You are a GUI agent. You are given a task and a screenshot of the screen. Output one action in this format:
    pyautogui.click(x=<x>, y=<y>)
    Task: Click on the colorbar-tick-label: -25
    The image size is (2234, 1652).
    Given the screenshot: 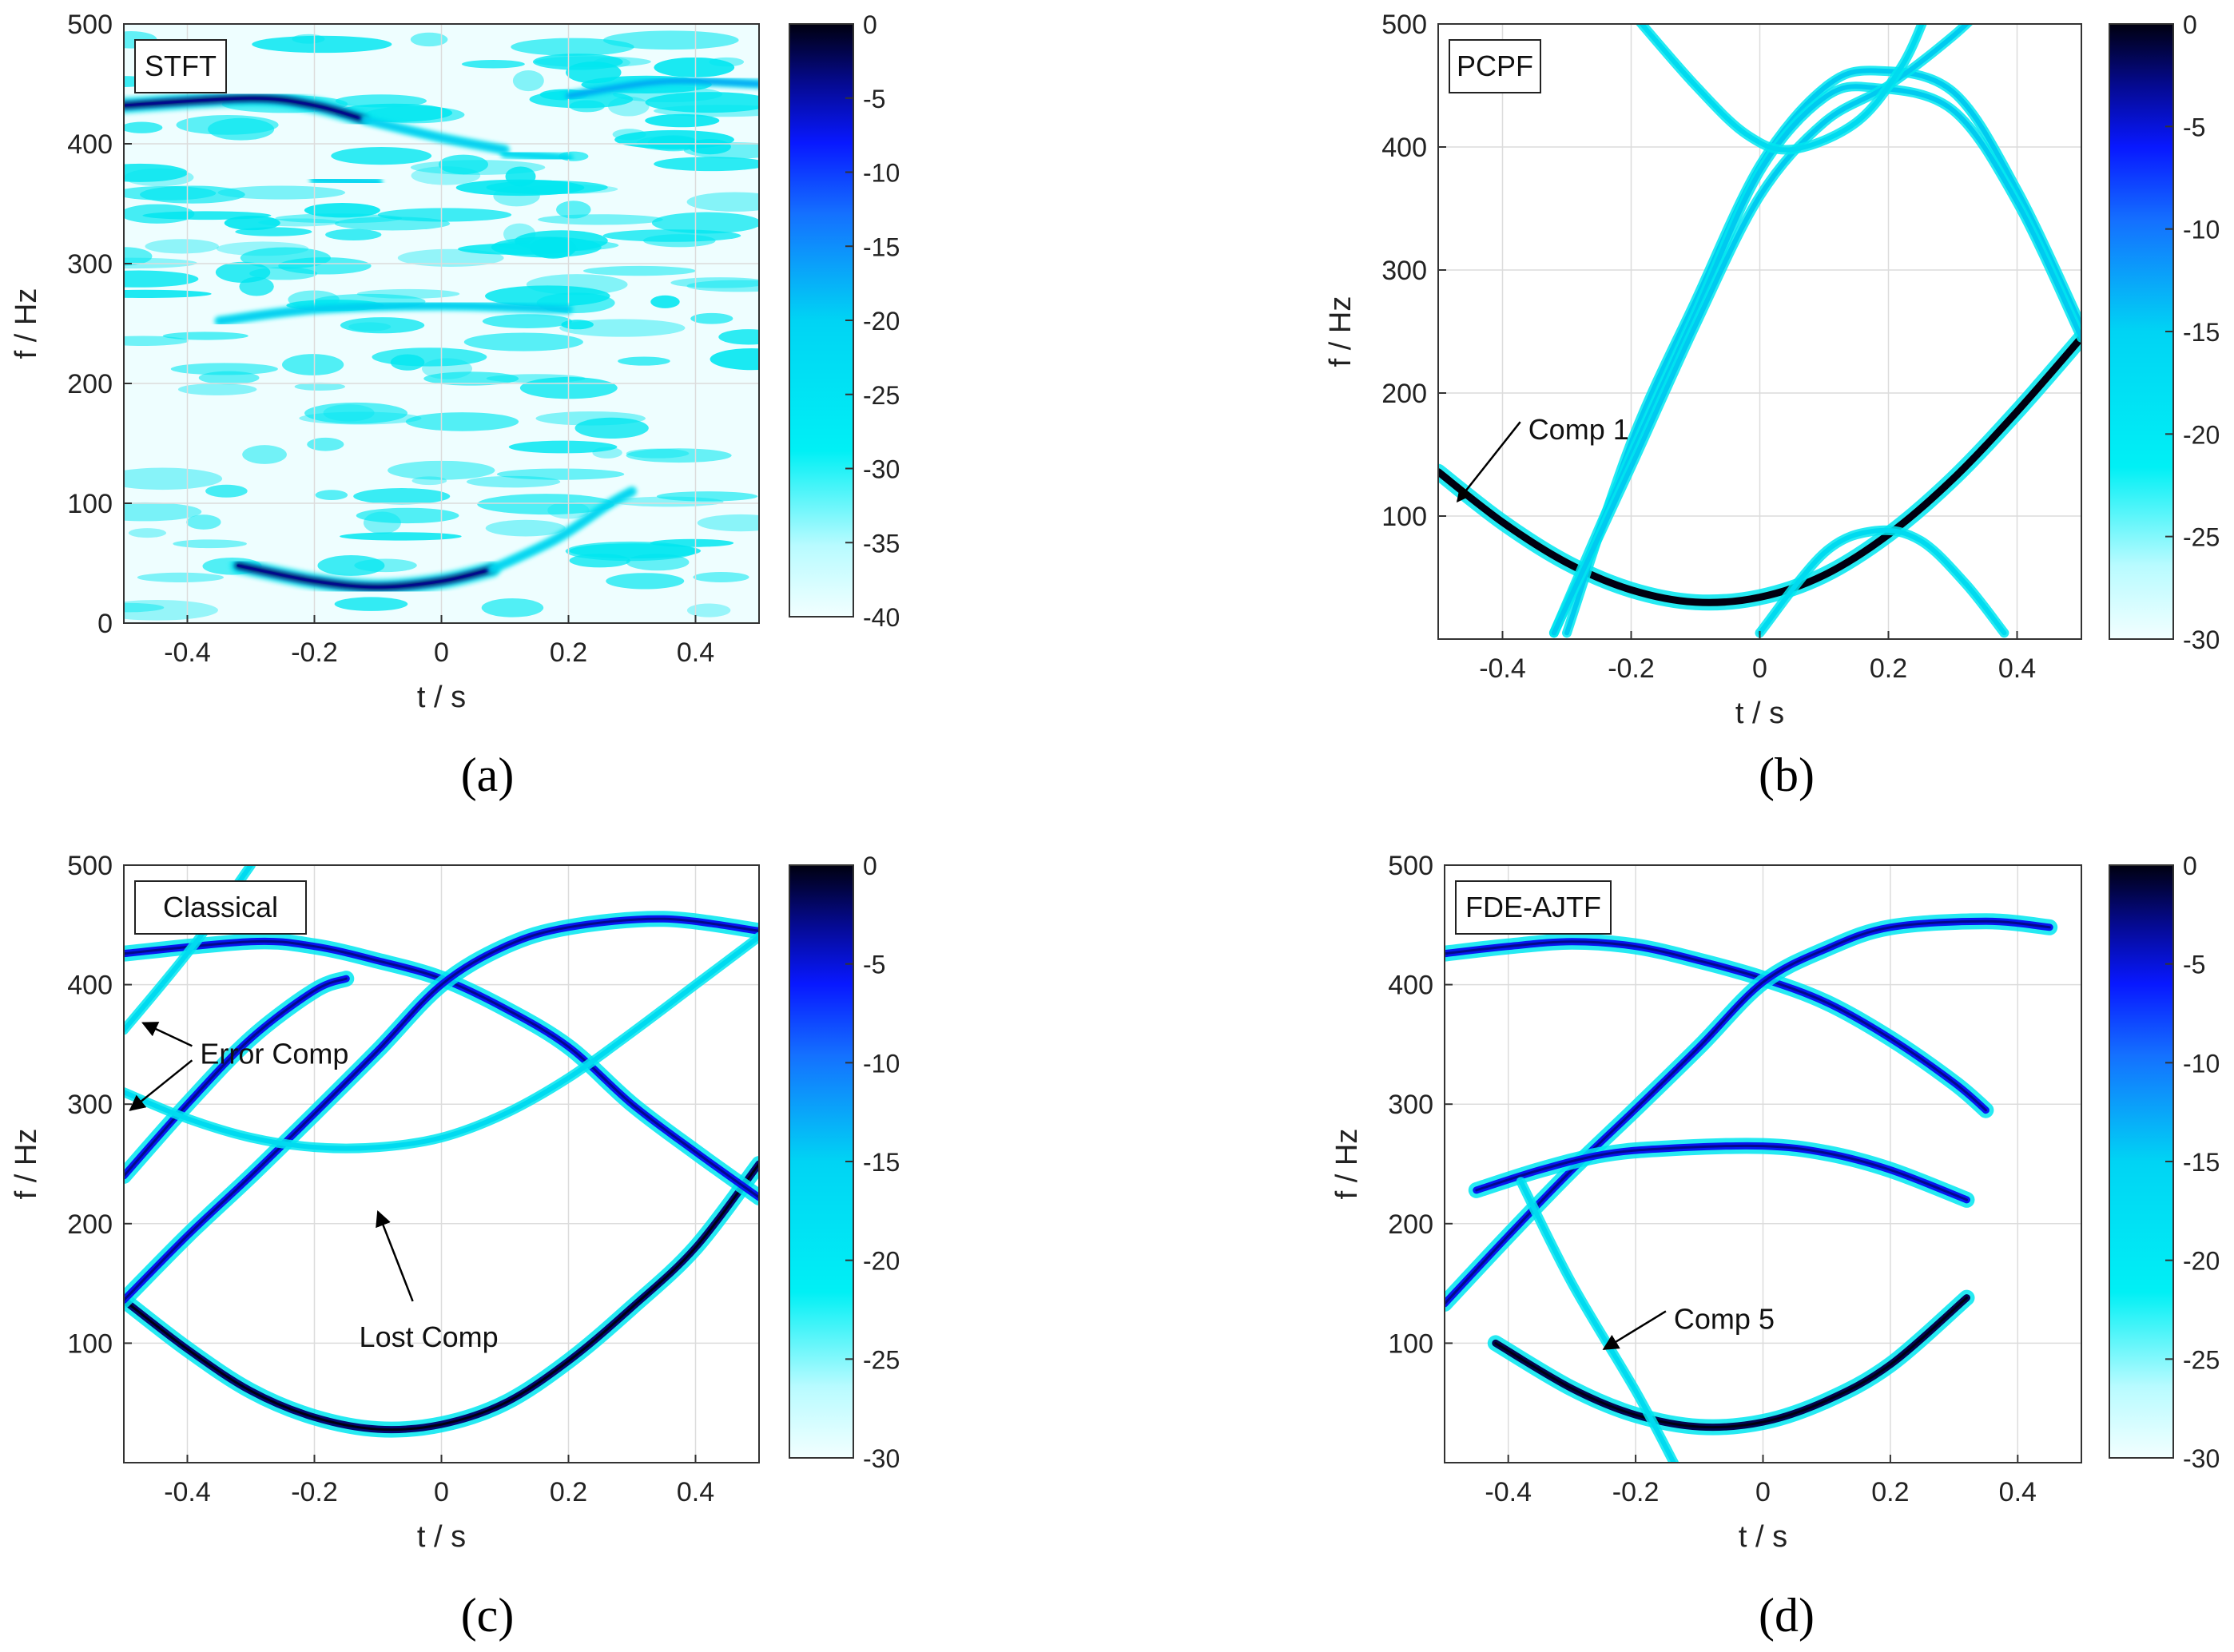 What is the action you would take?
    pyautogui.click(x=2201, y=537)
    